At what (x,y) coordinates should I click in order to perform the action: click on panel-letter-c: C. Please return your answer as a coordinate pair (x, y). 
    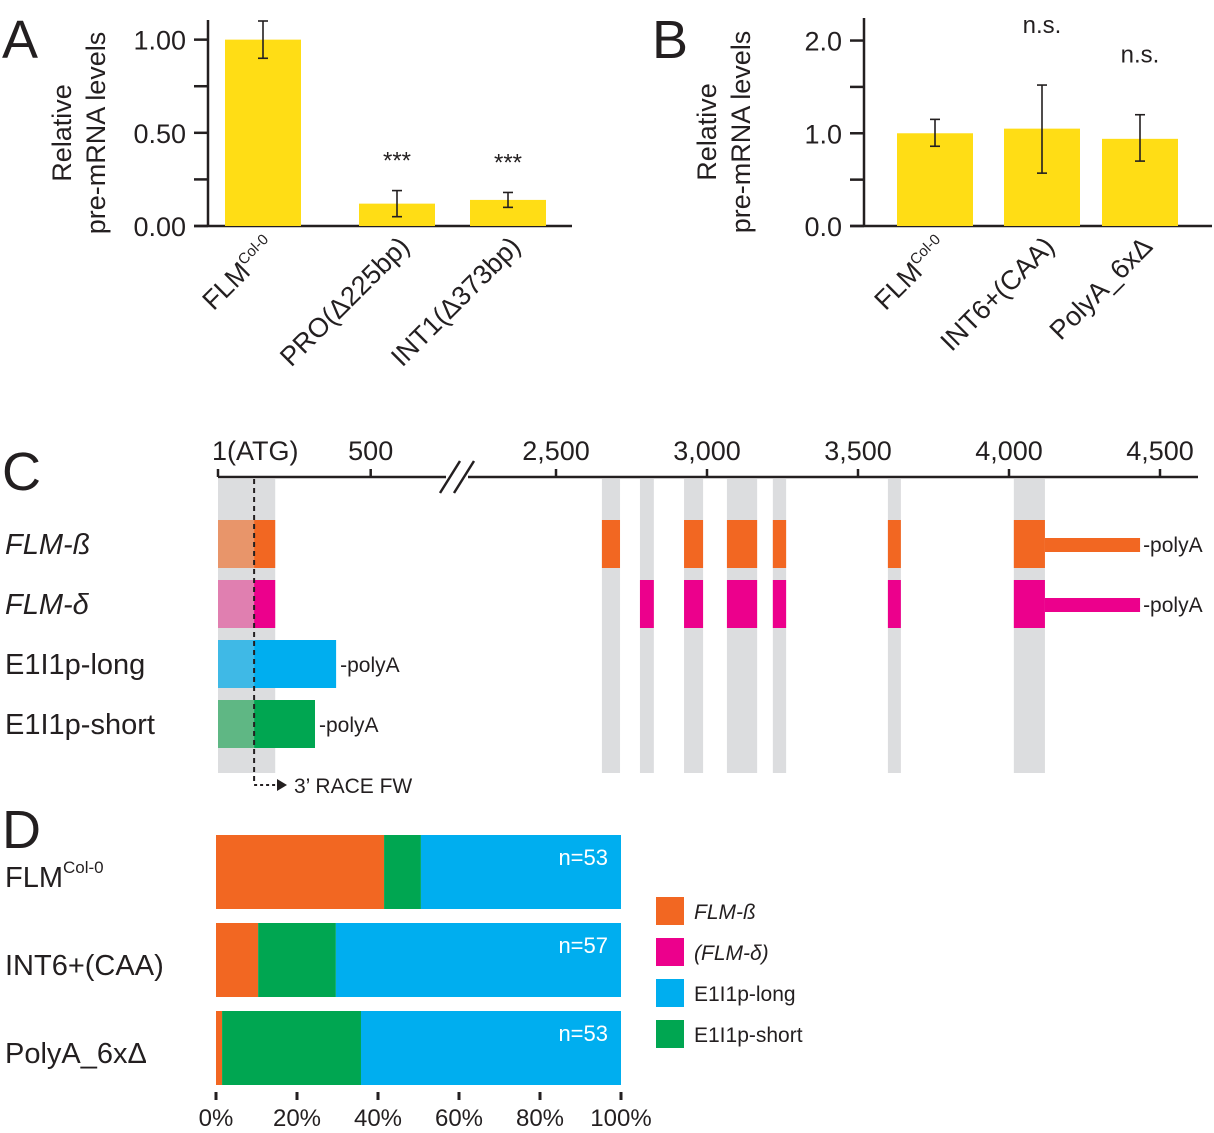
    Looking at the image, I should click on (21, 472).